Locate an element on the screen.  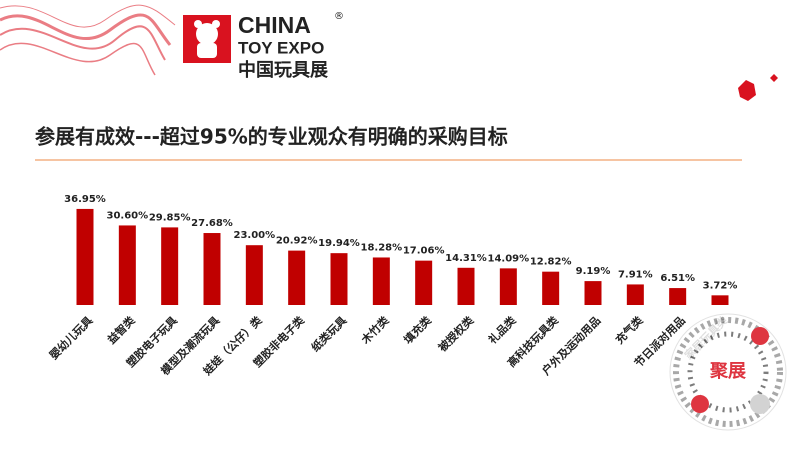
logo: CHINA ® TOY EXPO 中国玩具展 is located at coordinates (263, 46).